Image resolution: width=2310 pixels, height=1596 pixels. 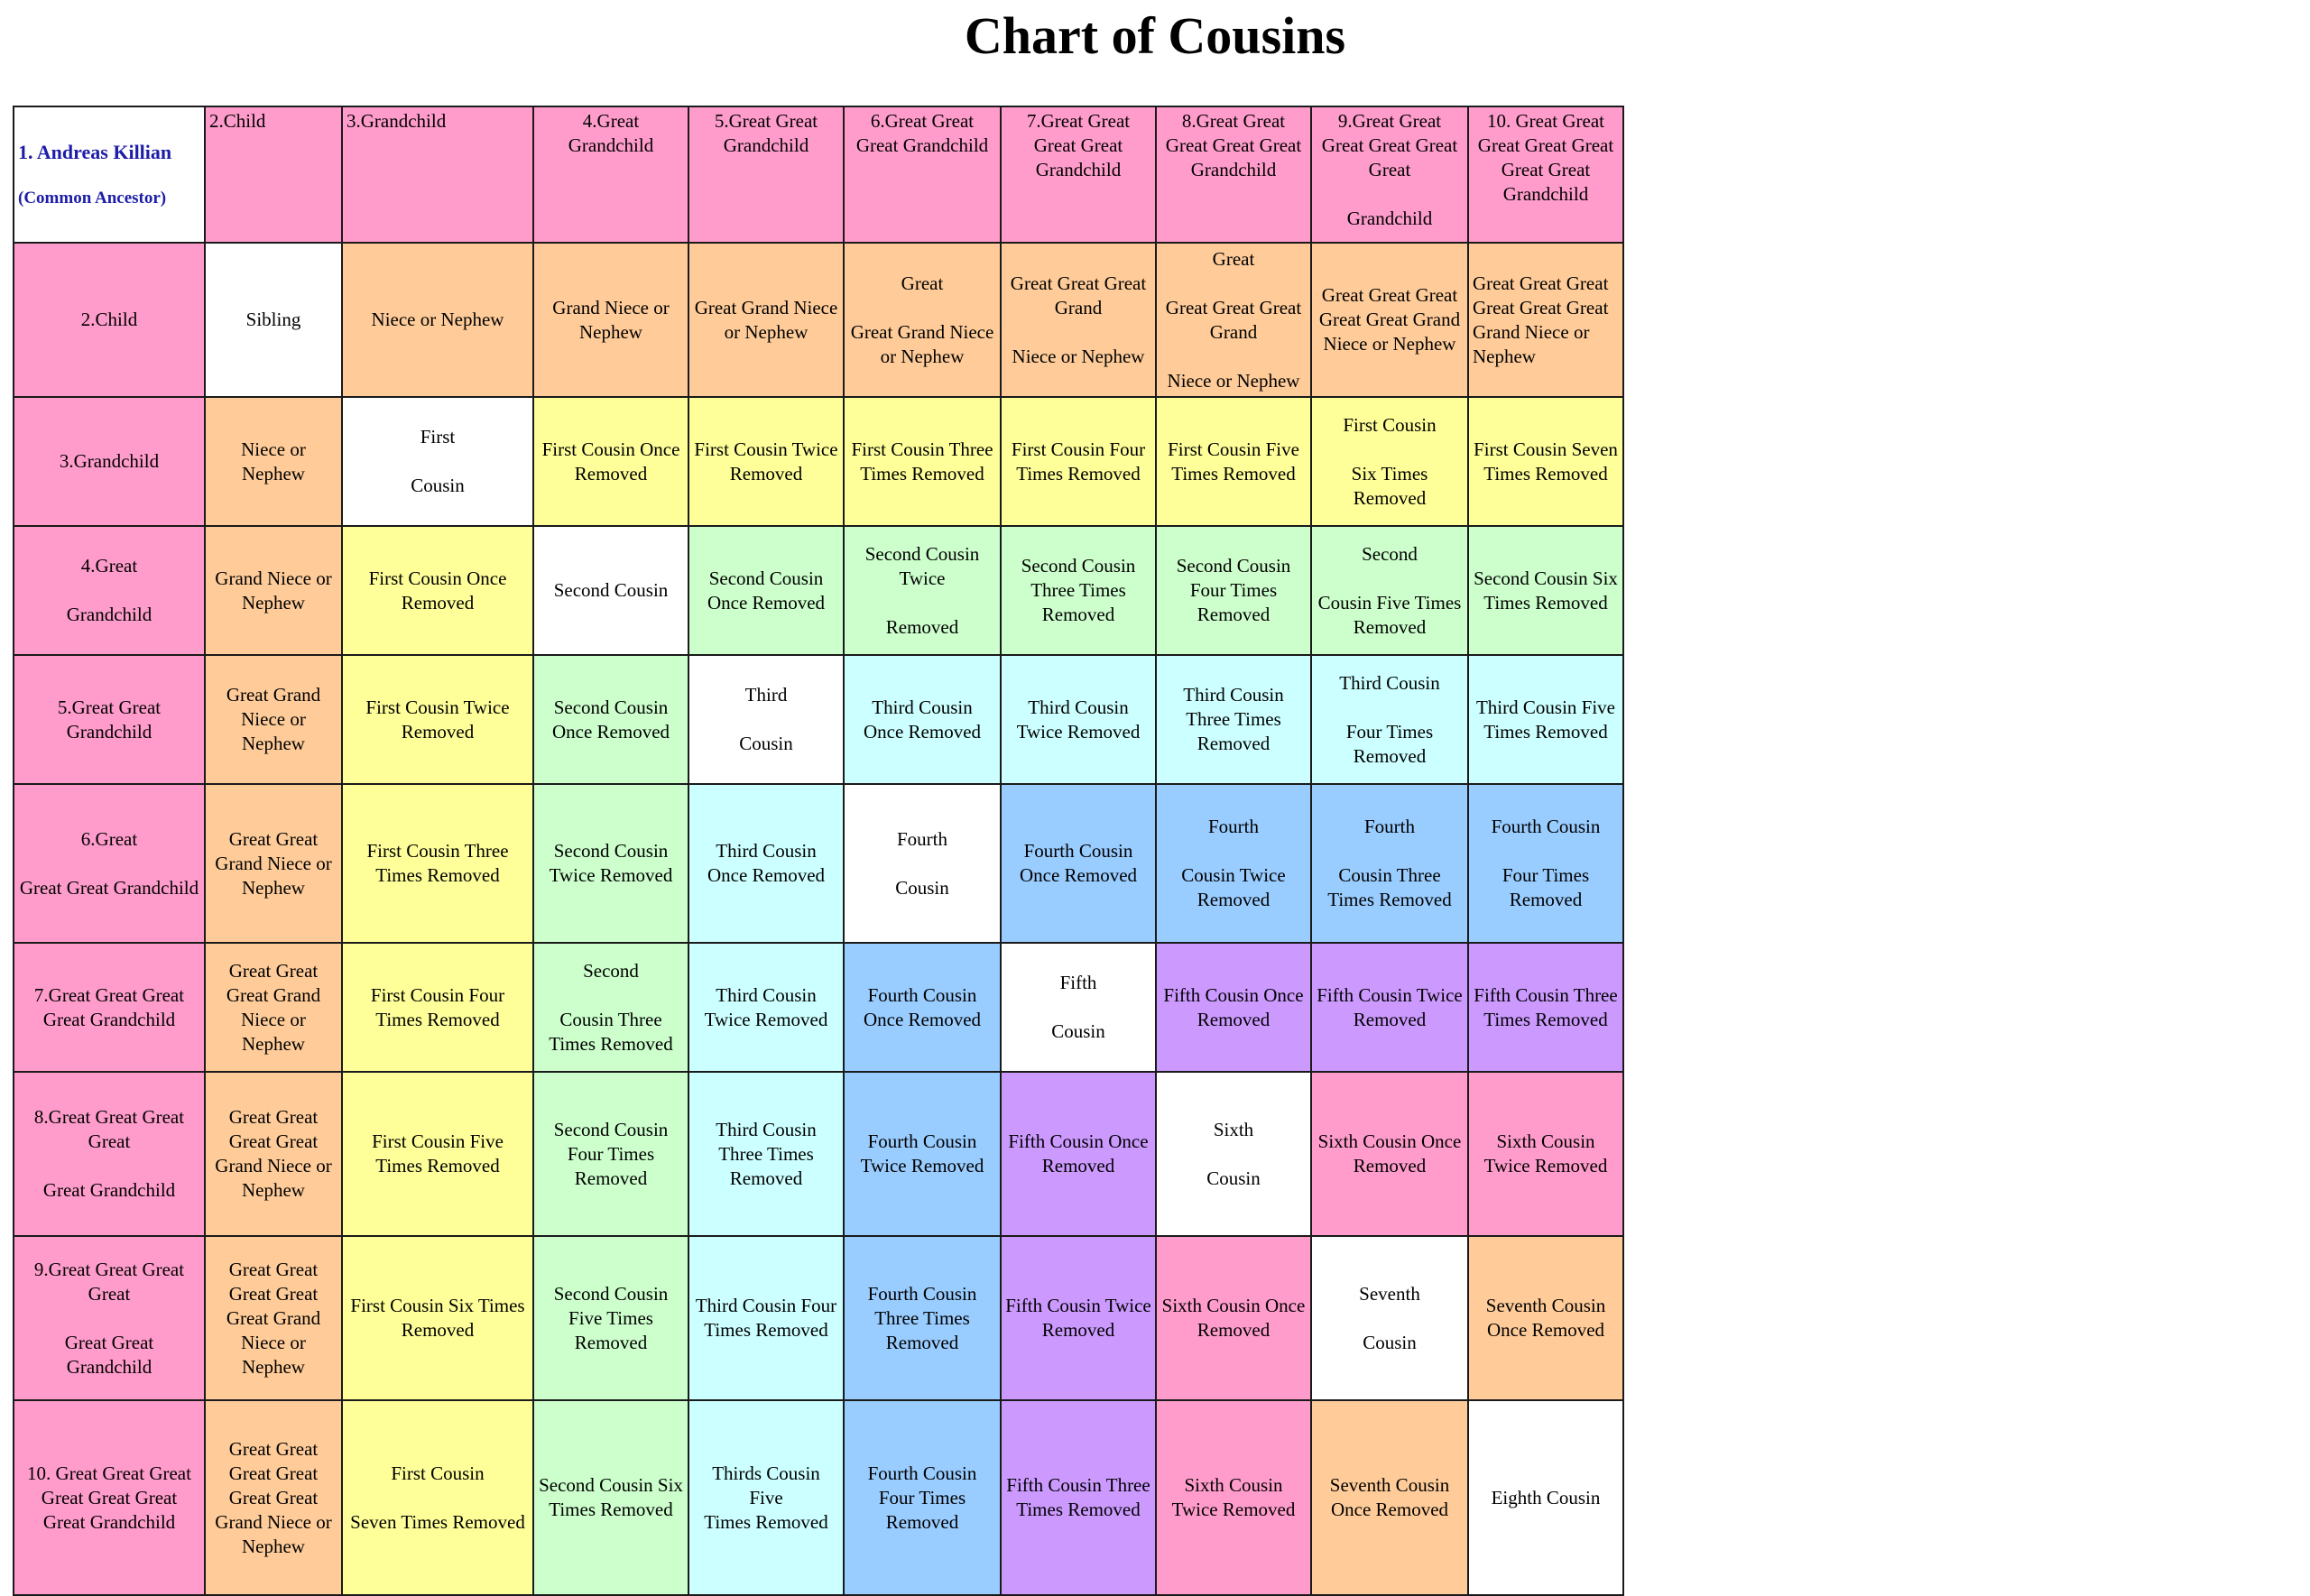 What do you see at coordinates (437, 461) in the screenshot?
I see `relationship-cell: First Cousin` at bounding box center [437, 461].